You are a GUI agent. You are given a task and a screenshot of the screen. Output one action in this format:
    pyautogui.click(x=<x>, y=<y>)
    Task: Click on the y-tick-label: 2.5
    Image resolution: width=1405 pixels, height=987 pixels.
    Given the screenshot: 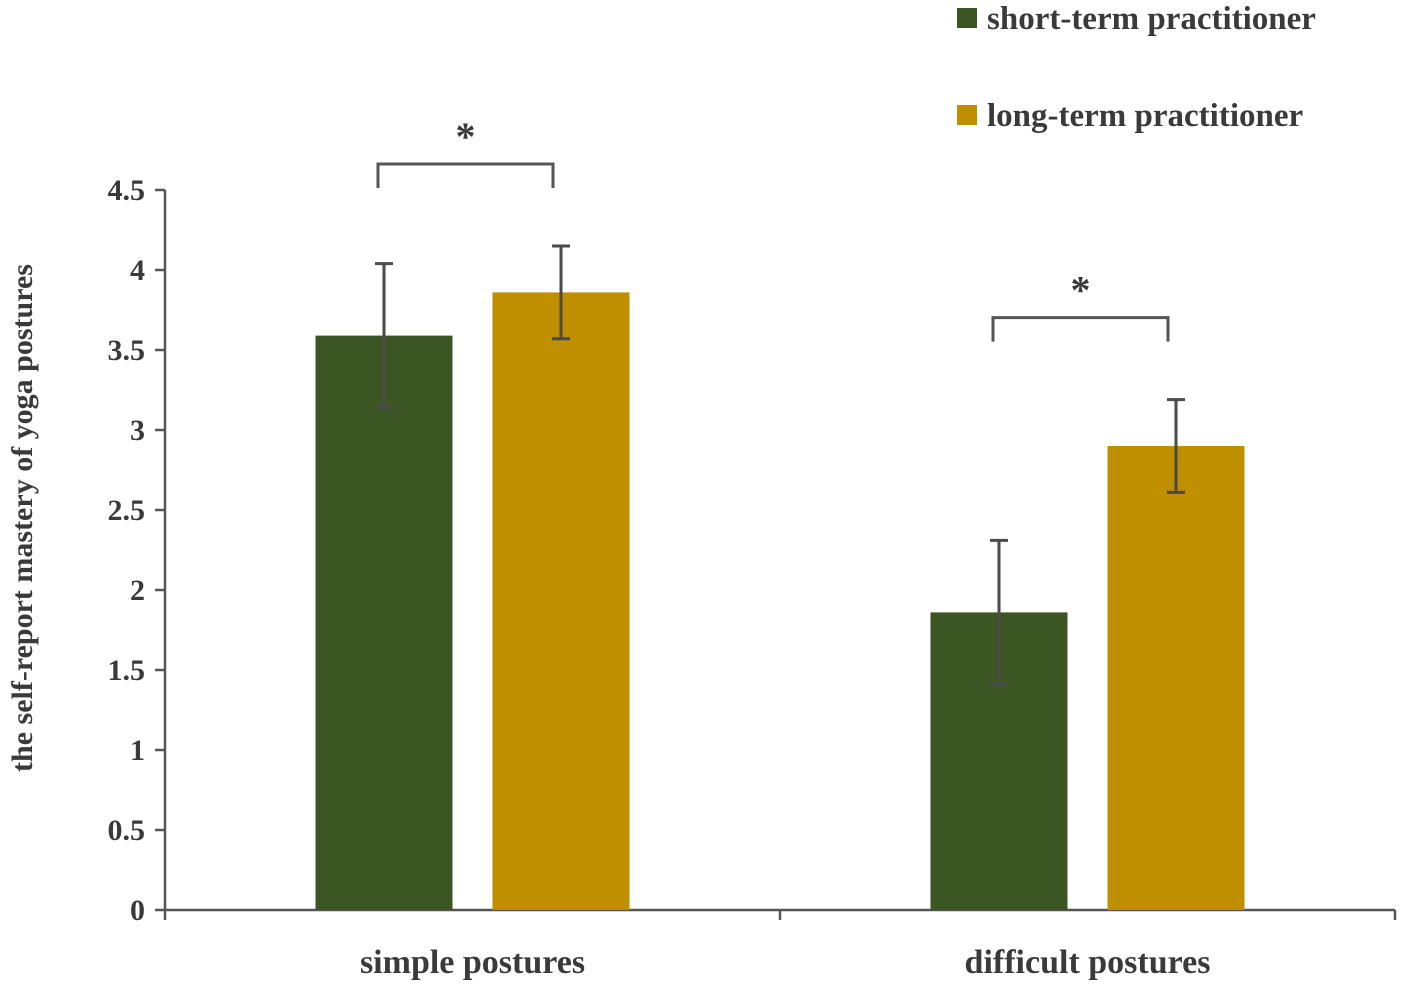 What is the action you would take?
    pyautogui.click(x=127, y=510)
    